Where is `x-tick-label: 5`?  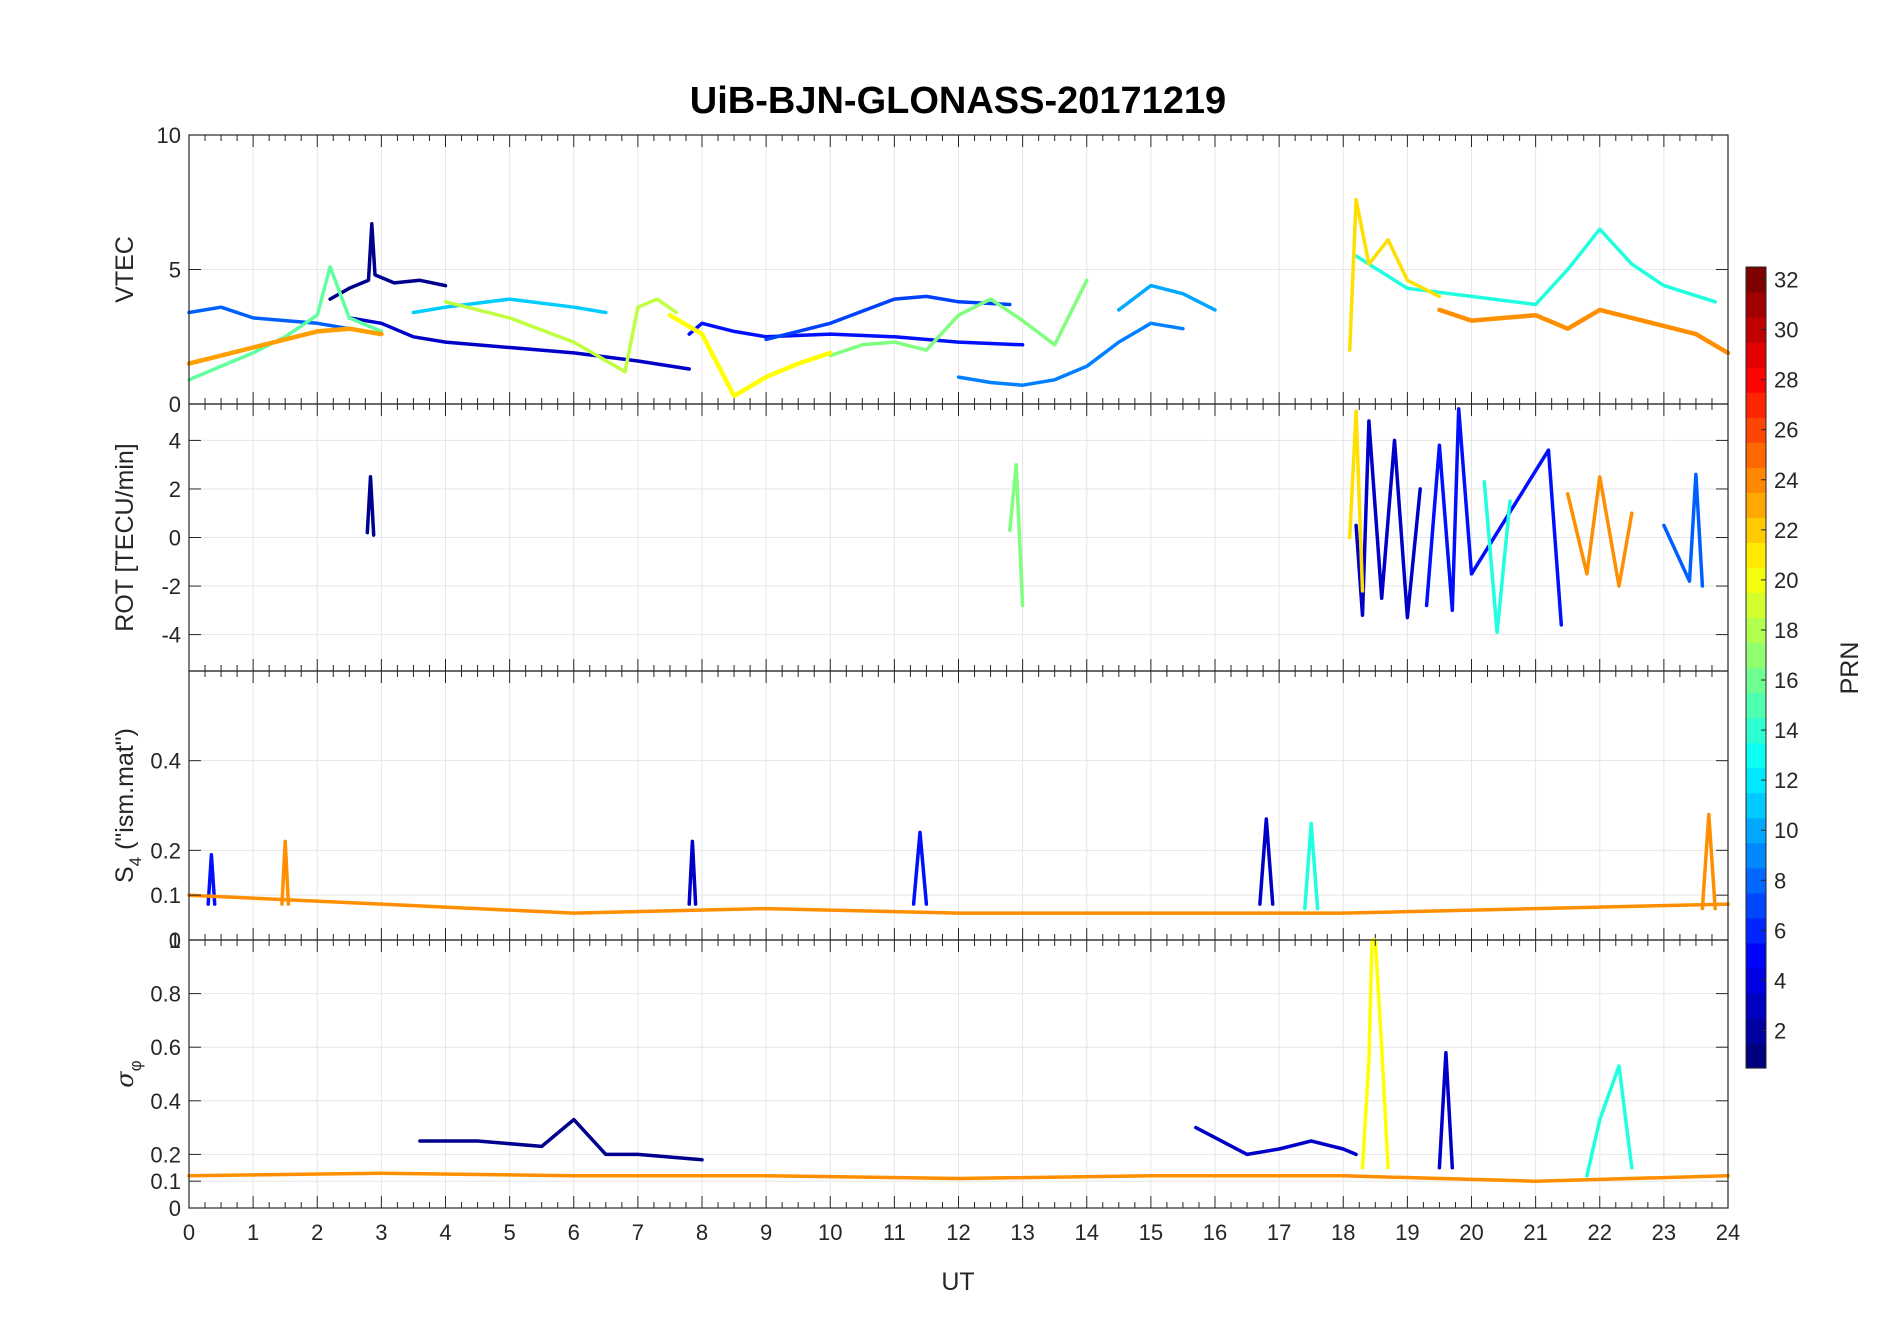
x-tick-label: 5 is located at coordinates (510, 1232).